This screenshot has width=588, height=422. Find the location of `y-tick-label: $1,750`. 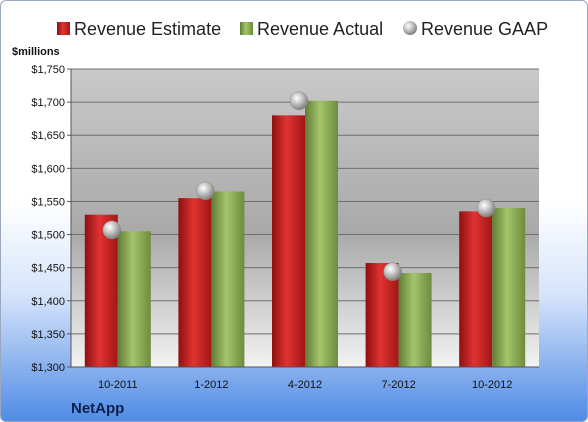

y-tick-label: $1,750 is located at coordinates (48, 70).